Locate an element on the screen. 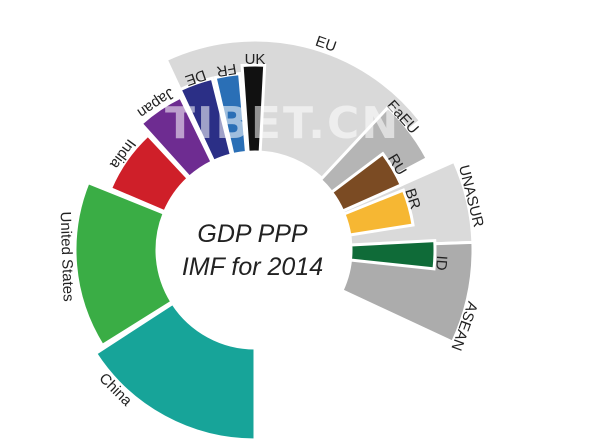 The image size is (600, 444). slice-uk is located at coordinates (253, 108).